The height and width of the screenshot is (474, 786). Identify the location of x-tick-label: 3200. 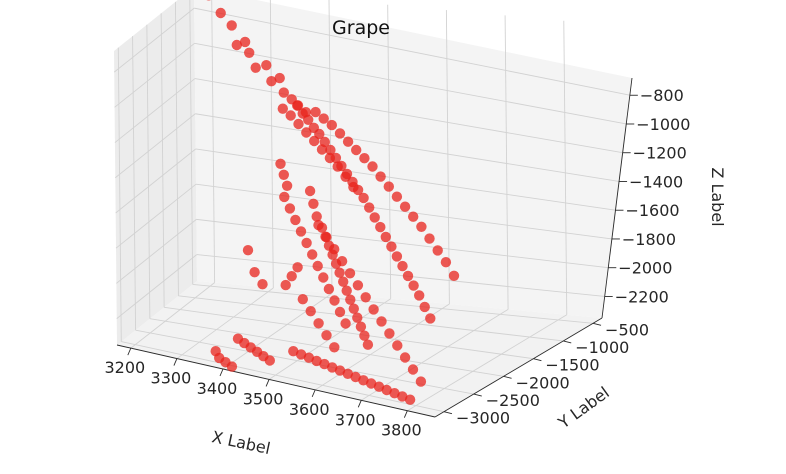
(124, 367).